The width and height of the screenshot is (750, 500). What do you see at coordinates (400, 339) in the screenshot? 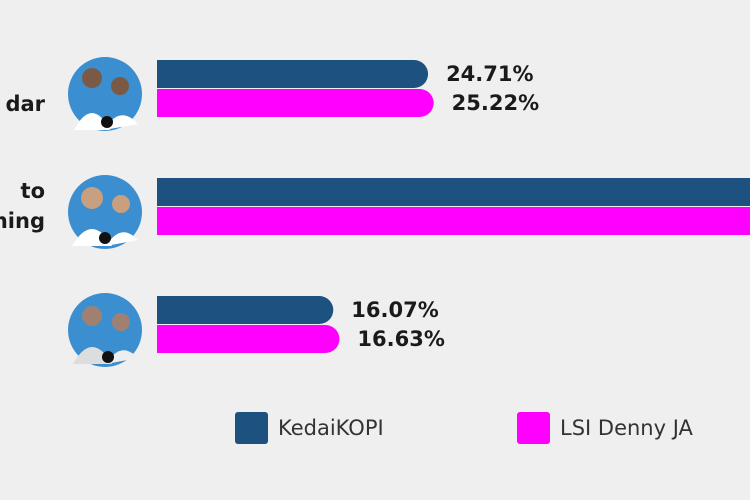
I see `value-label: 16.63%` at bounding box center [400, 339].